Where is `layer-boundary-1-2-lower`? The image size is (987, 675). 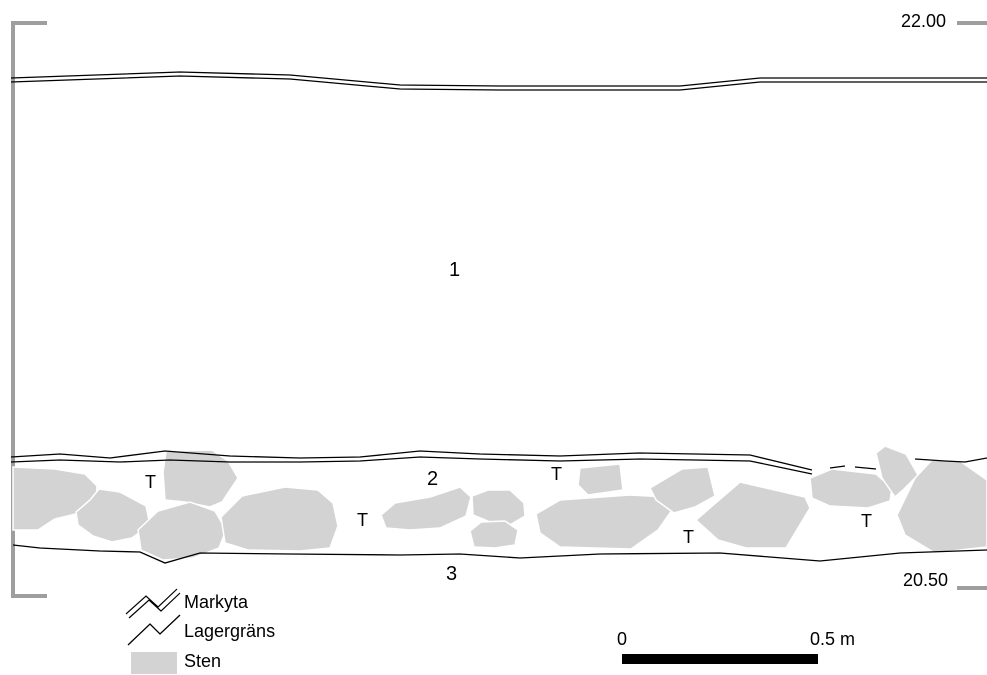 layer-boundary-1-2-lower is located at coordinates (411, 465).